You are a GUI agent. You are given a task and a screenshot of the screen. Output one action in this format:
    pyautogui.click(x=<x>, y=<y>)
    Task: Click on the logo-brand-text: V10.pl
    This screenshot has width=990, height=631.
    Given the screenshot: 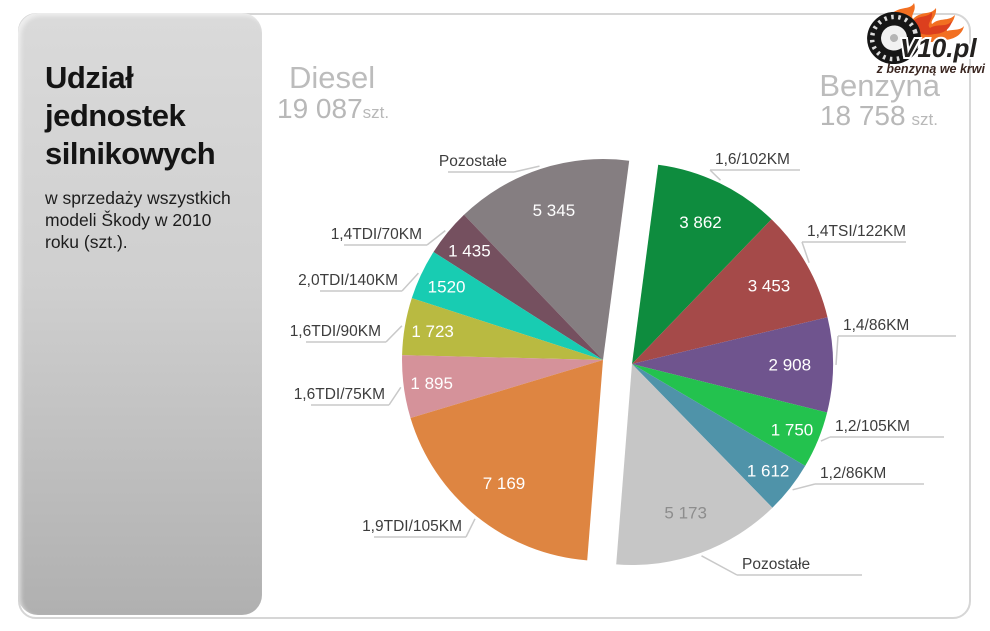 What is the action you would take?
    pyautogui.click(x=938, y=48)
    